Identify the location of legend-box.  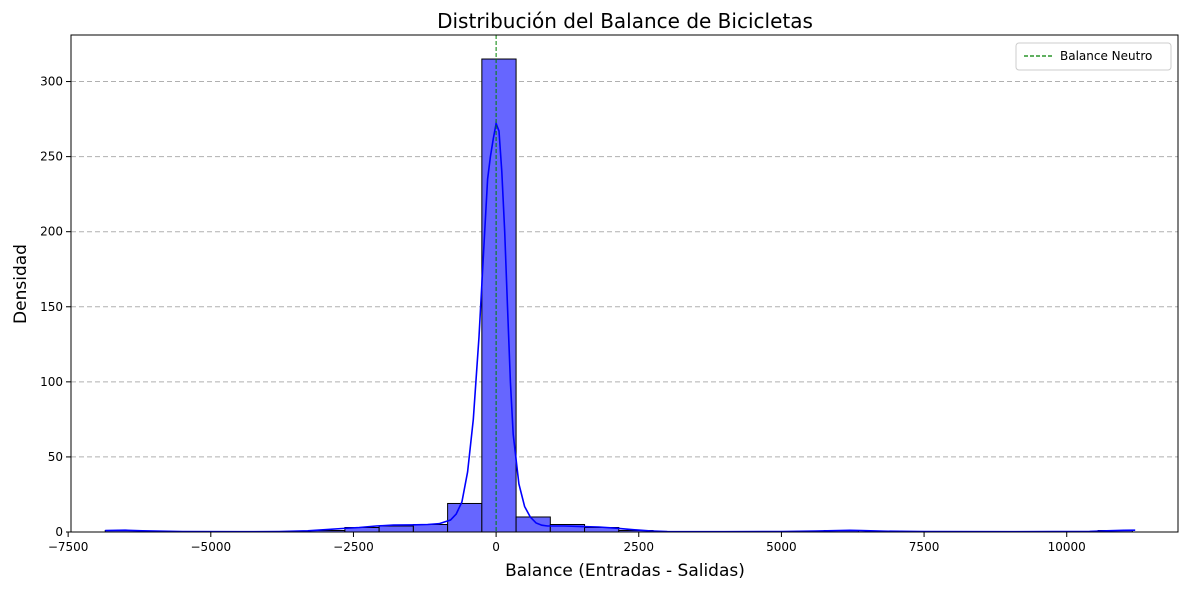
(1093, 56).